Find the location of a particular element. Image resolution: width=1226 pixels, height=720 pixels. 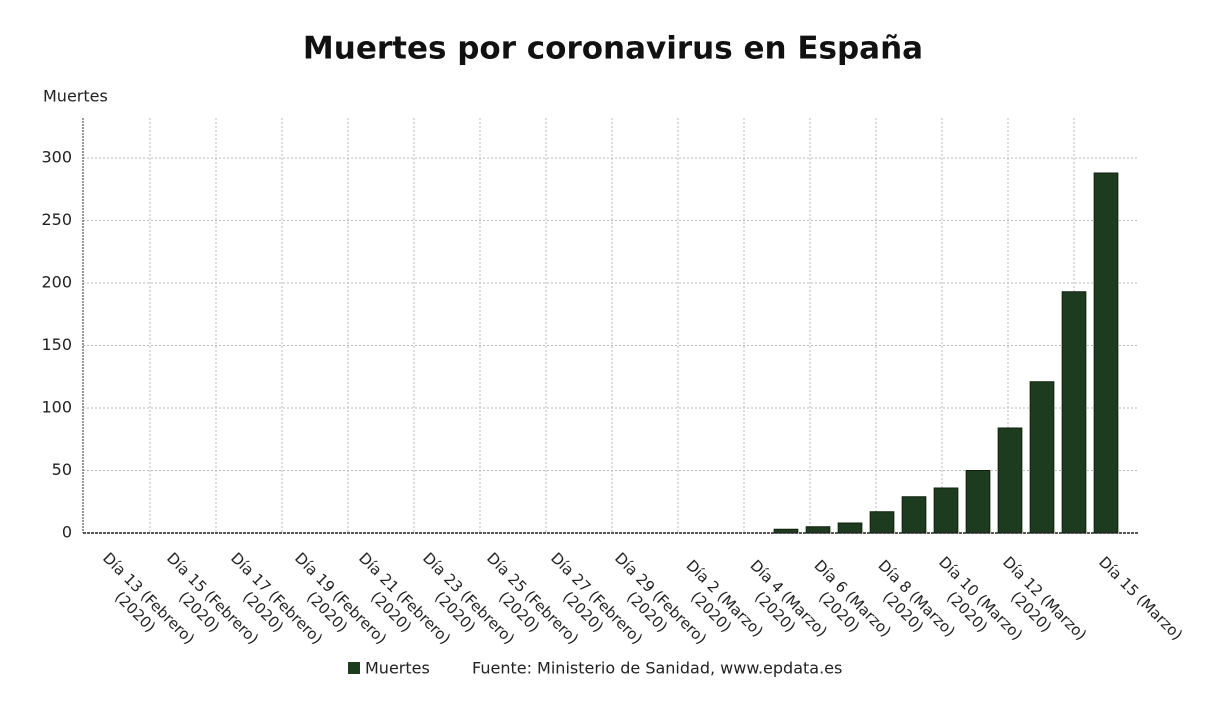

y-tick-label: 100 is located at coordinates (56, 407).